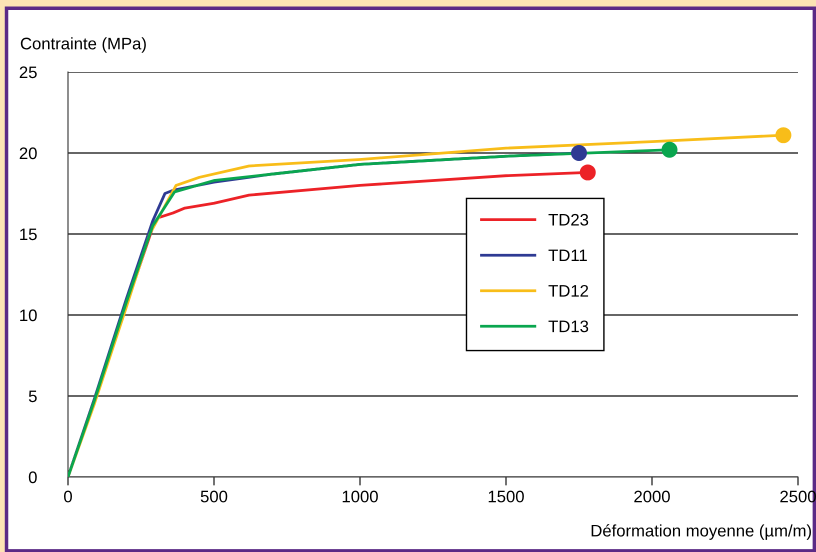 The width and height of the screenshot is (816, 552). Describe the element at coordinates (32, 477) in the screenshot. I see `y-tick-label: 0` at that location.